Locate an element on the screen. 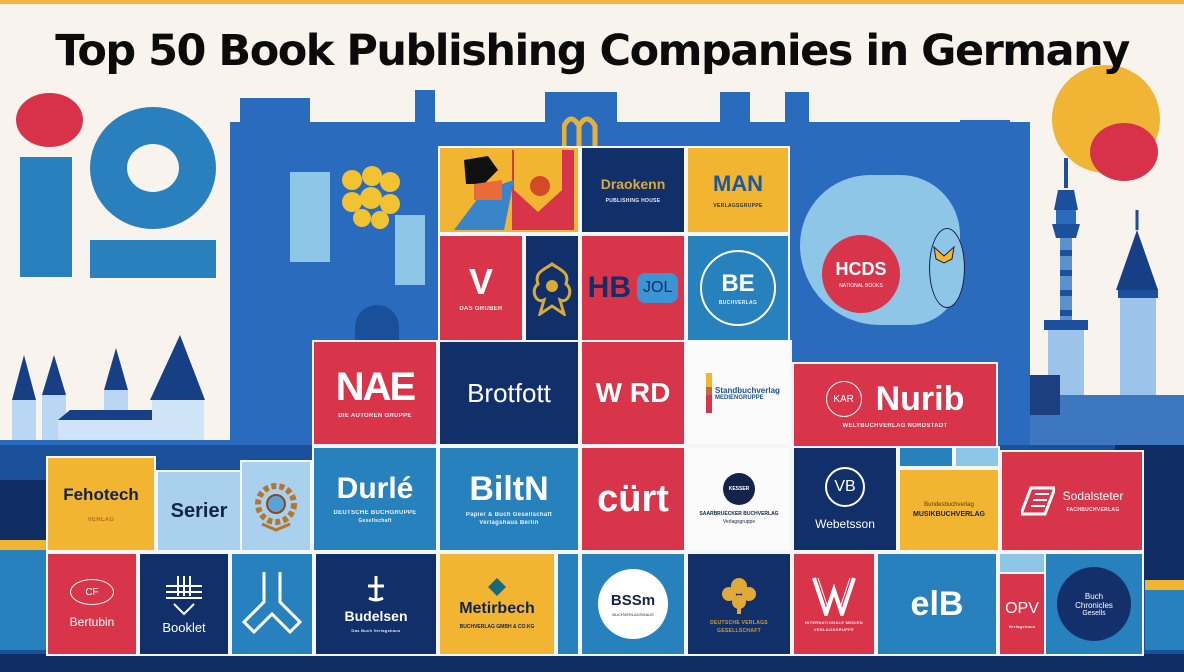 The image size is (1184, 672). y-mark-icon is located at coordinates (272, 603).